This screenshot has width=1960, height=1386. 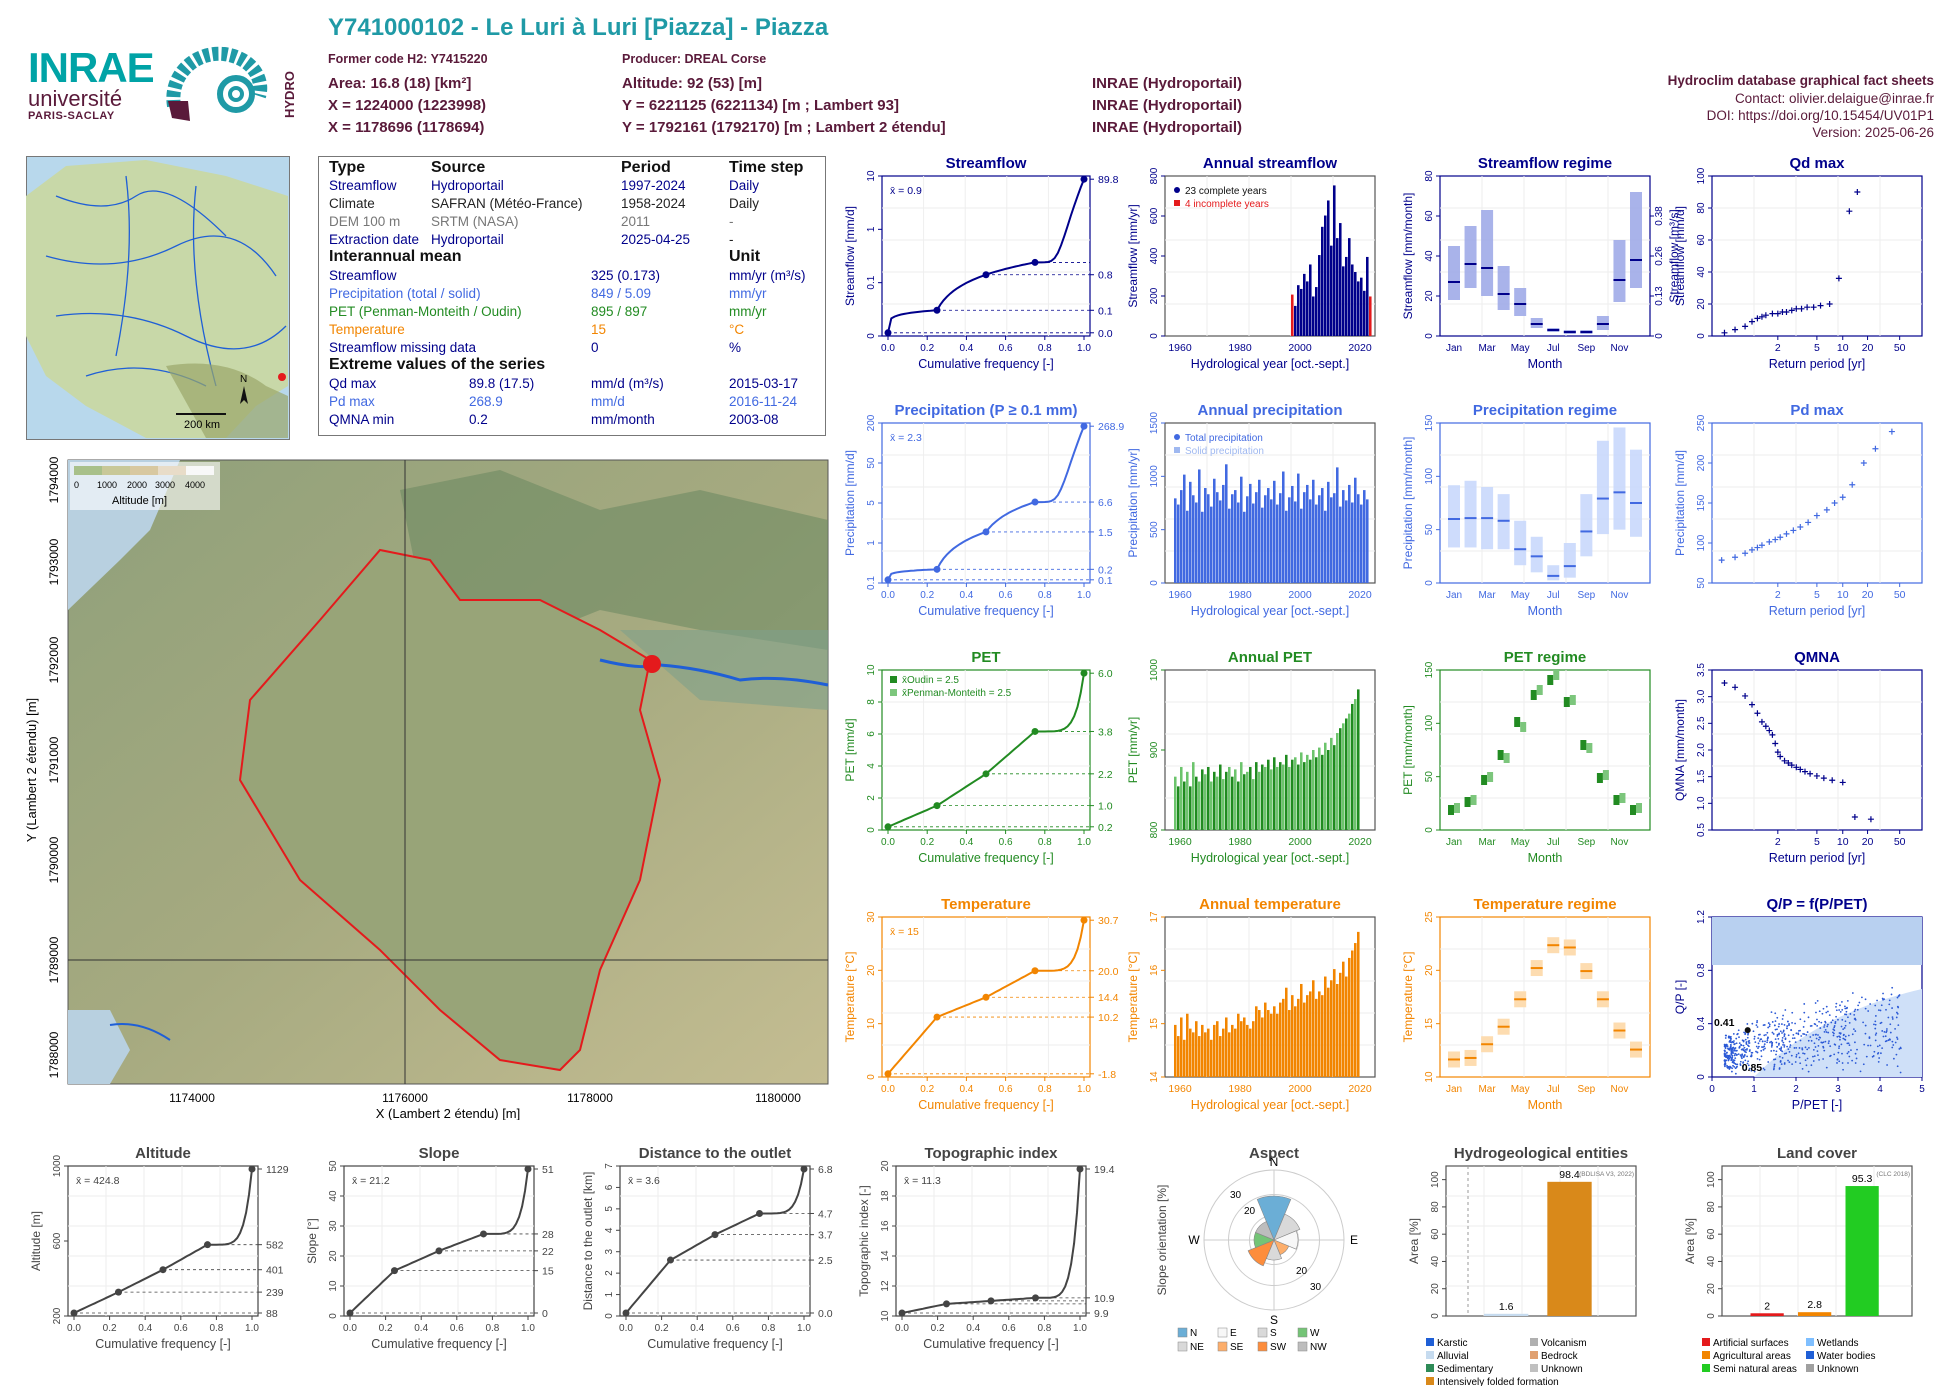 I want to click on x-tick-label: 2000, so click(x=1300, y=842).